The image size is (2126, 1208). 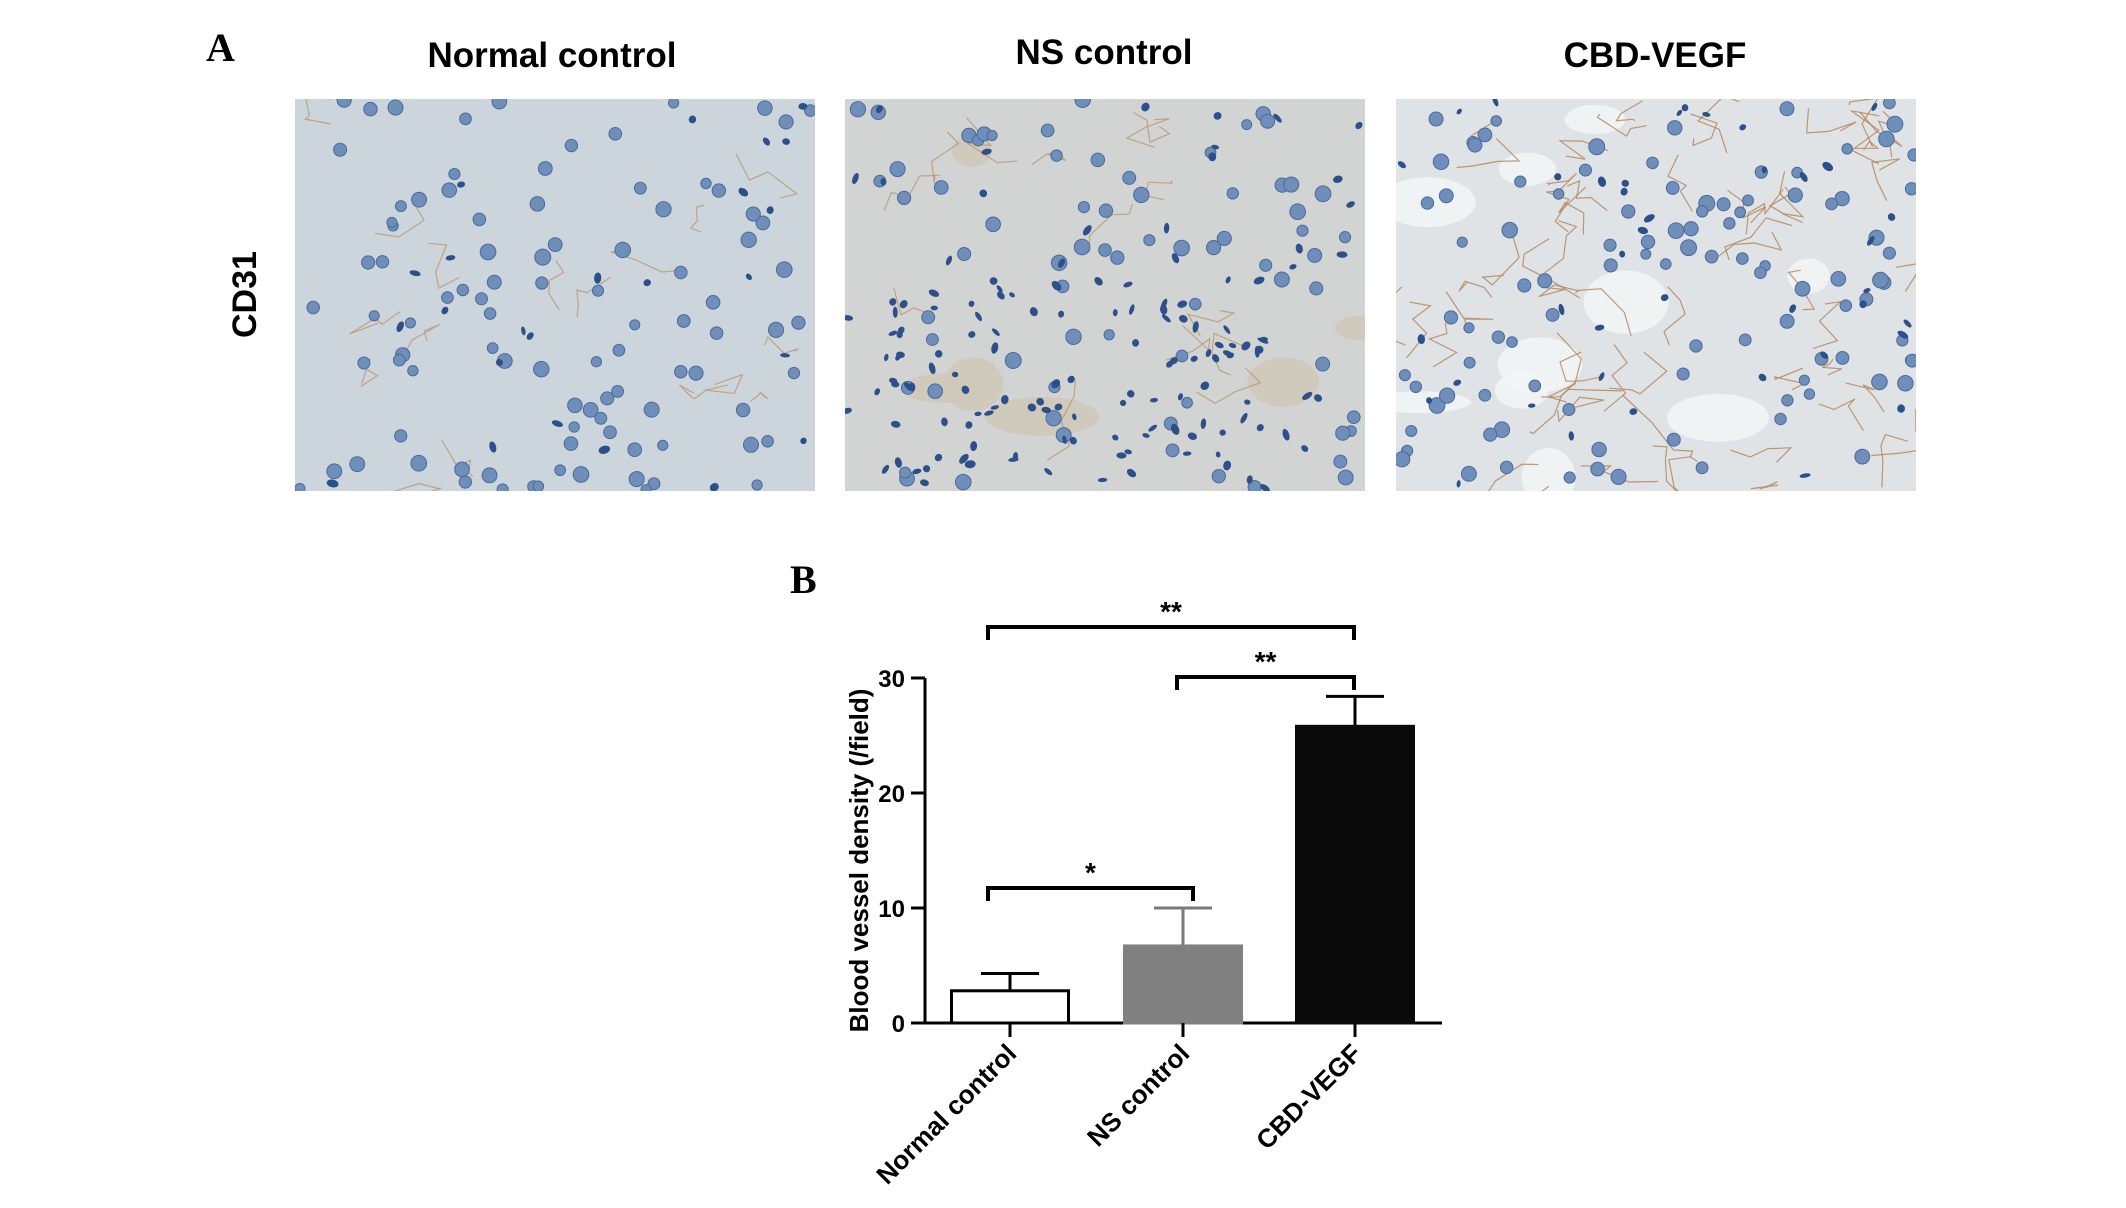 What do you see at coordinates (1656, 295) in the screenshot?
I see `micrograph-cbd-vegf` at bounding box center [1656, 295].